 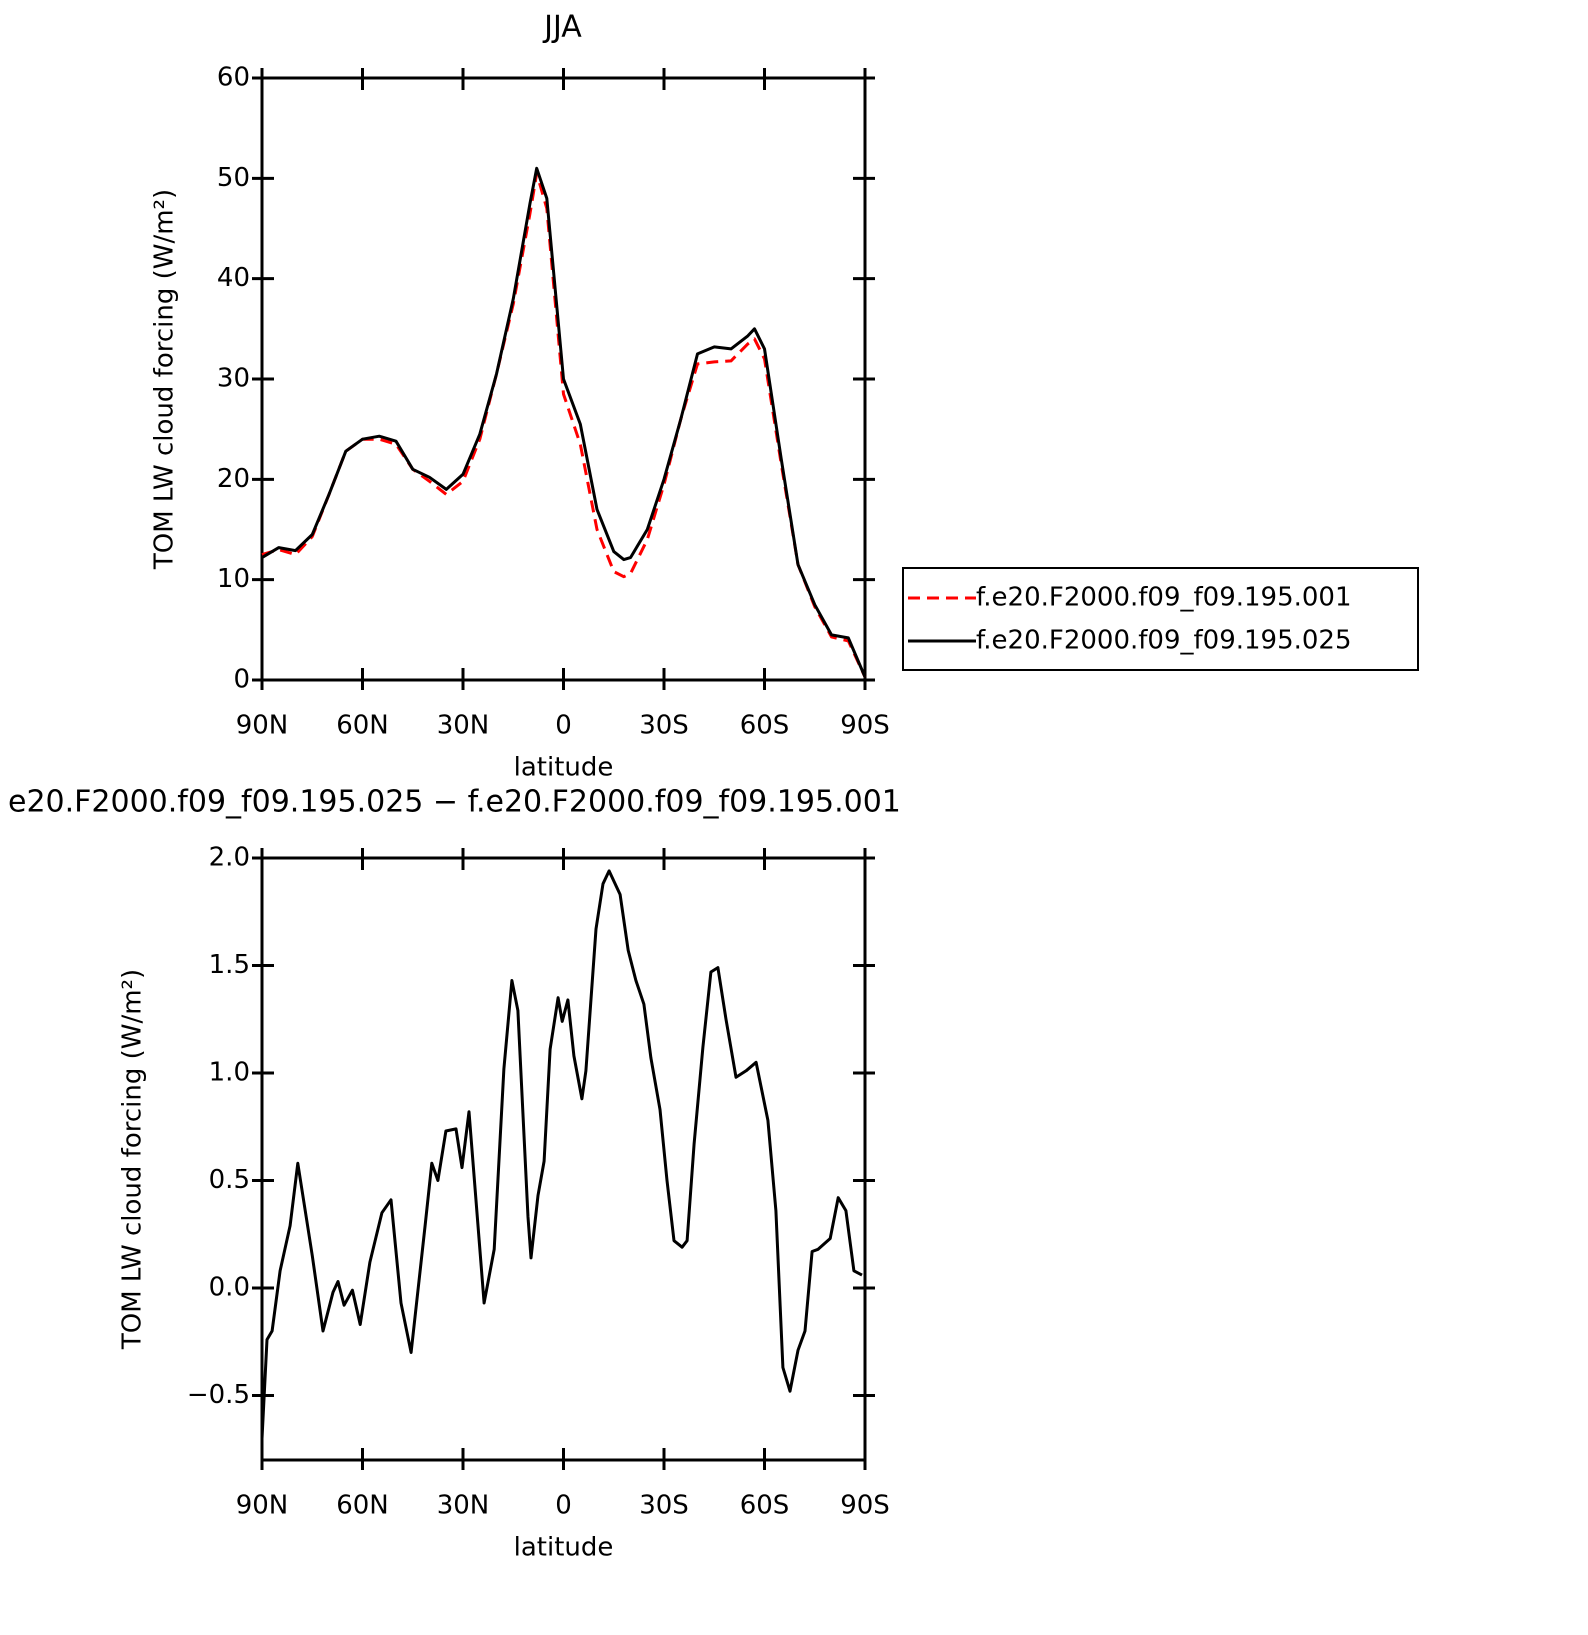 What do you see at coordinates (229, 1073) in the screenshot?
I see `y-tick-label: 1.0` at bounding box center [229, 1073].